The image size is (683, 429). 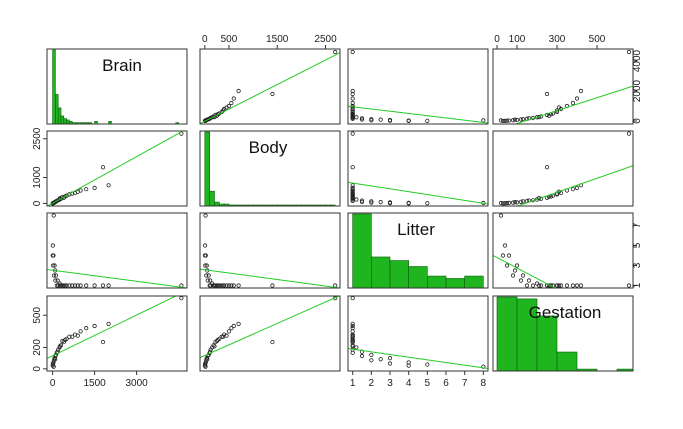 What do you see at coordinates (418, 168) in the screenshot?
I see `scatter-body-litter` at bounding box center [418, 168].